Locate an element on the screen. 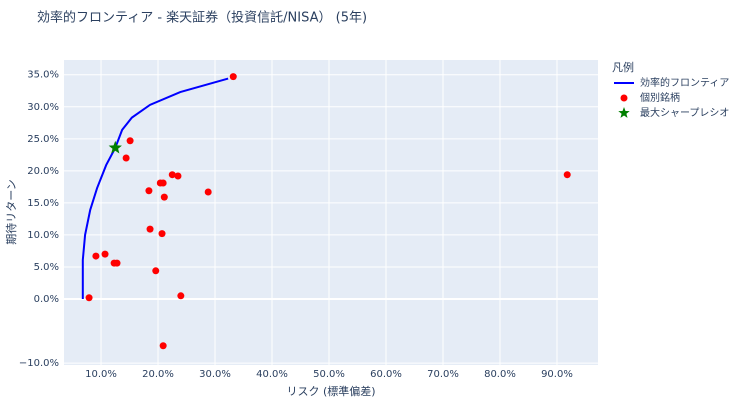 The height and width of the screenshot is (410, 730). y-tick-label: −10.0% is located at coordinates (39, 363).